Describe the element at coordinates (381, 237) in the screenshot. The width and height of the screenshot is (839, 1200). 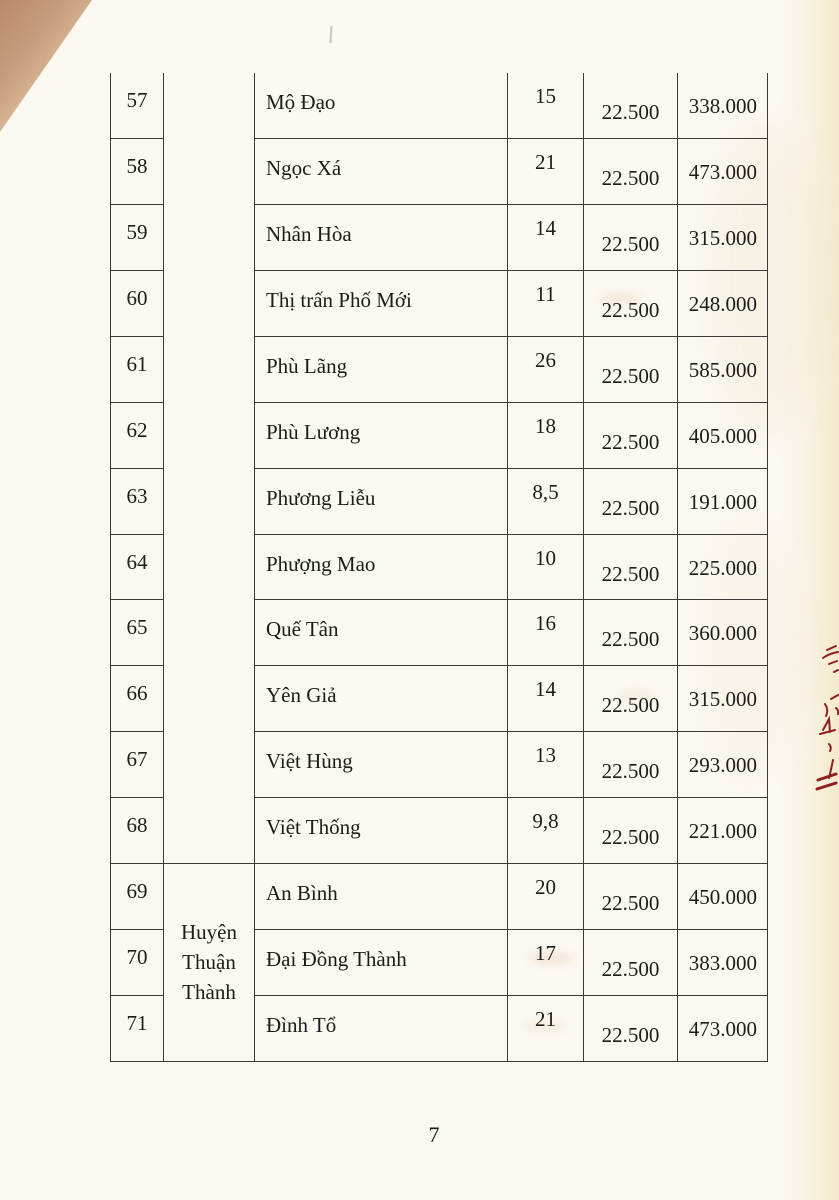
I see `commune-name-cell: Nhân Hòa` at that location.